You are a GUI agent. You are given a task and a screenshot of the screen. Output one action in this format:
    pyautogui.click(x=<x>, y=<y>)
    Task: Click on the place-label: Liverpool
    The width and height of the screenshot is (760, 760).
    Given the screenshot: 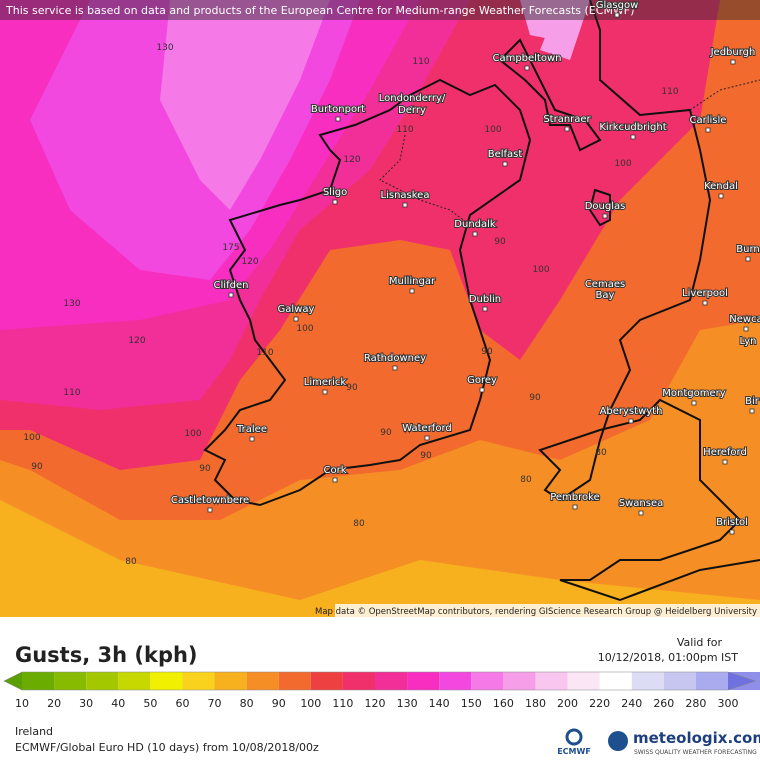 What is the action you would take?
    pyautogui.click(x=705, y=293)
    